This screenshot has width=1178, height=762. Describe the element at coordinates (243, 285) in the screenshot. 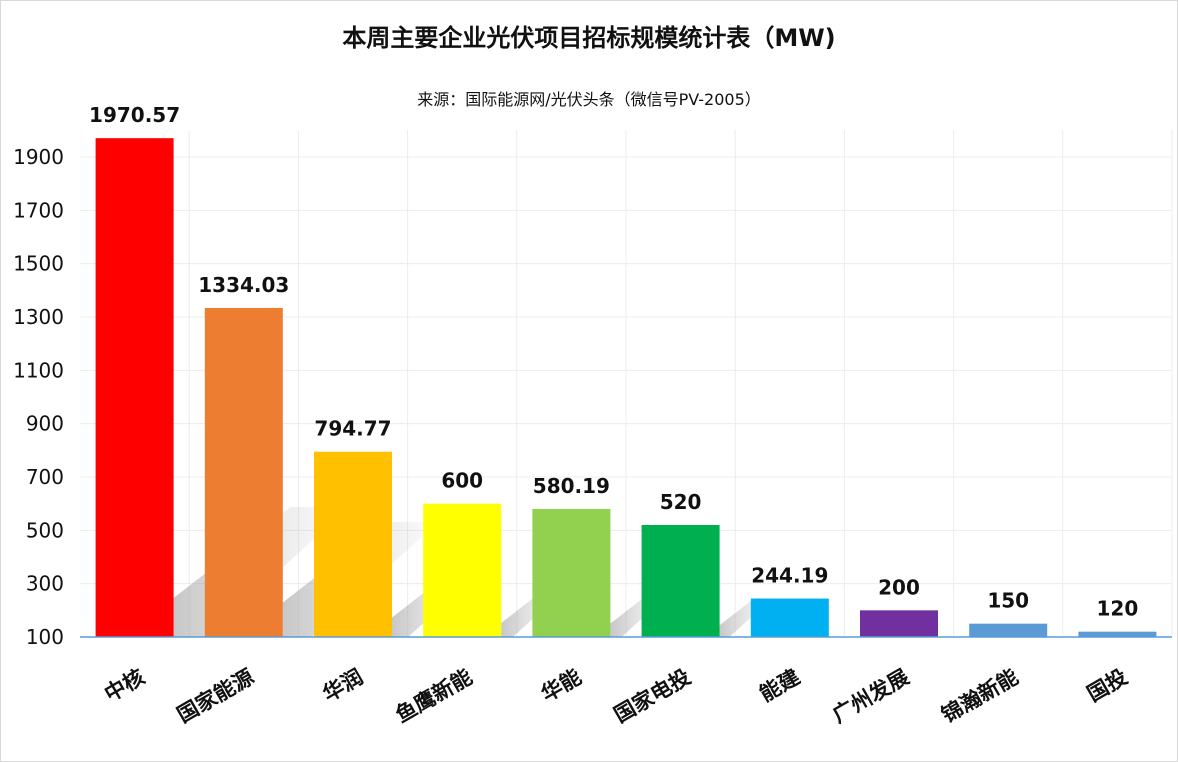

I see `data-label: 1334.03` at that location.